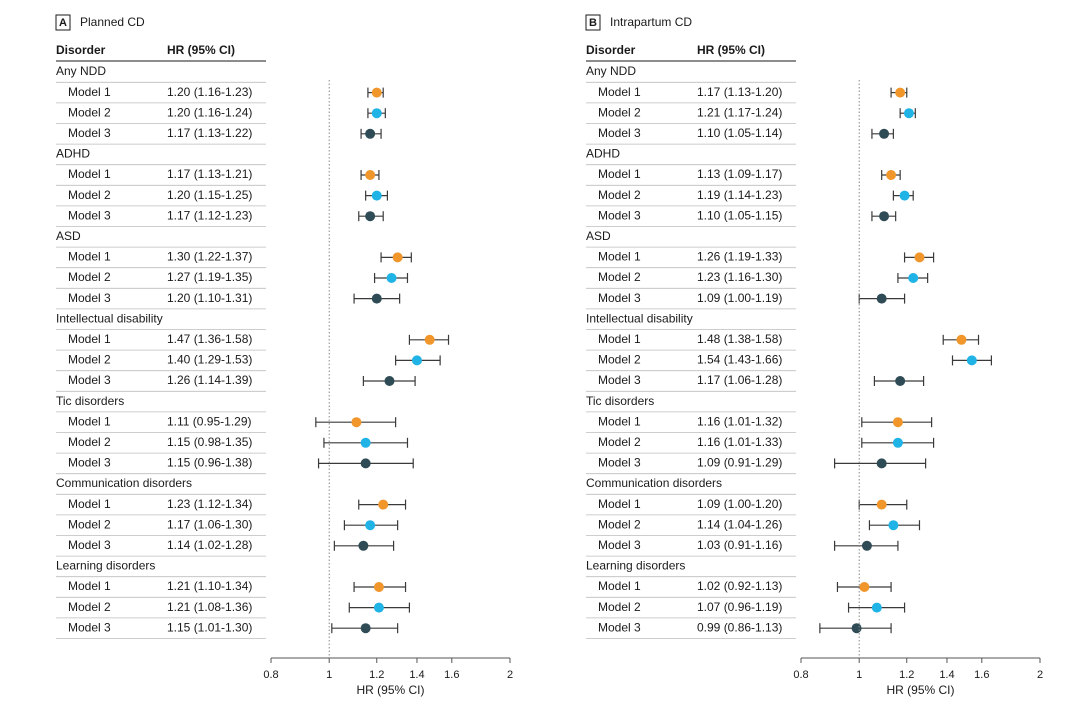 The image size is (1080, 715). I want to click on disorder-group-label: Communication disorders, so click(124, 483).